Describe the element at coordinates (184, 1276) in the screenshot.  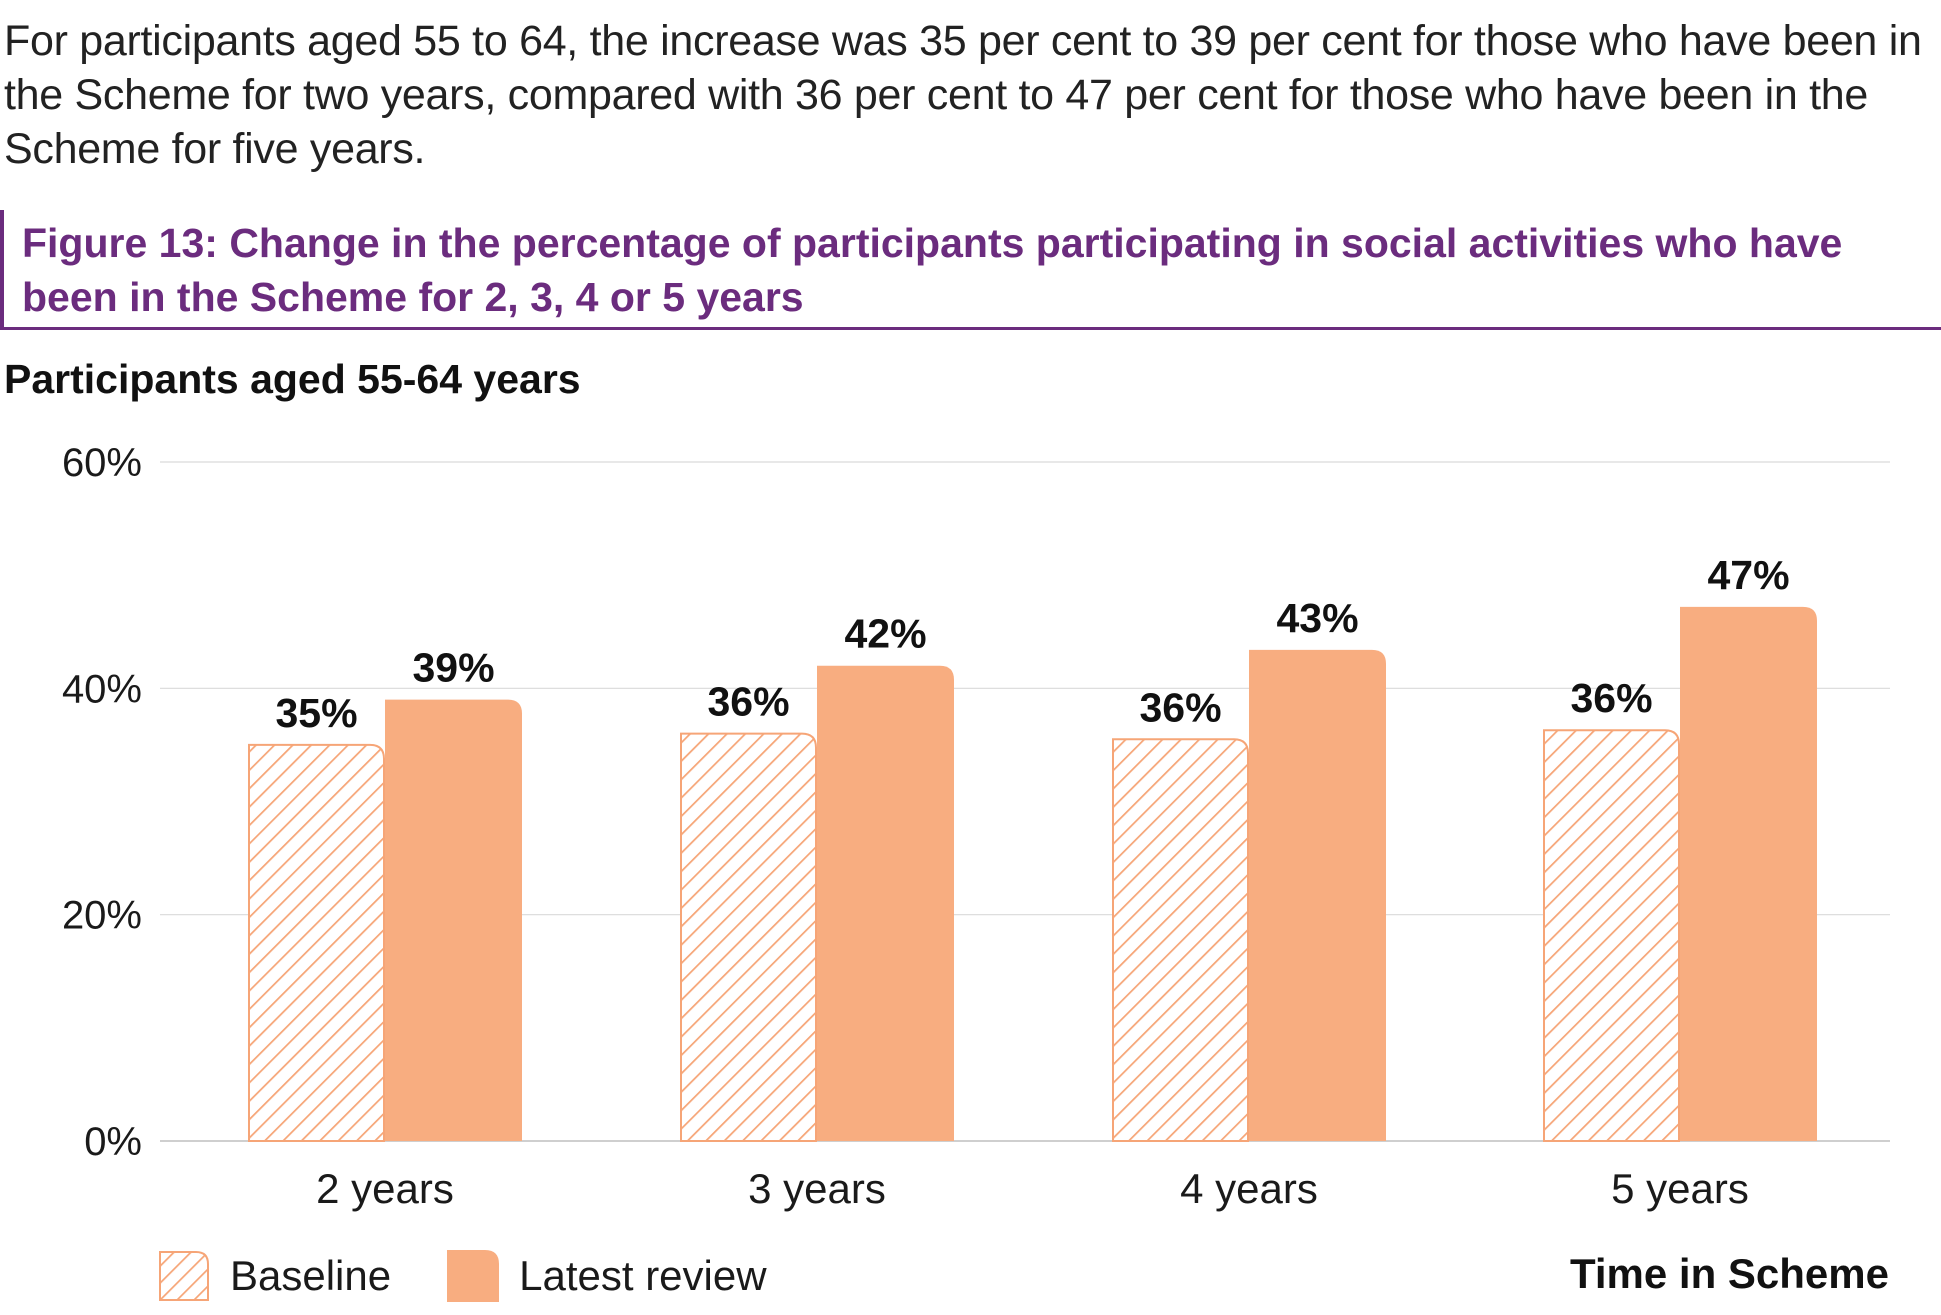
I see `baseline-swatch-icon` at that location.